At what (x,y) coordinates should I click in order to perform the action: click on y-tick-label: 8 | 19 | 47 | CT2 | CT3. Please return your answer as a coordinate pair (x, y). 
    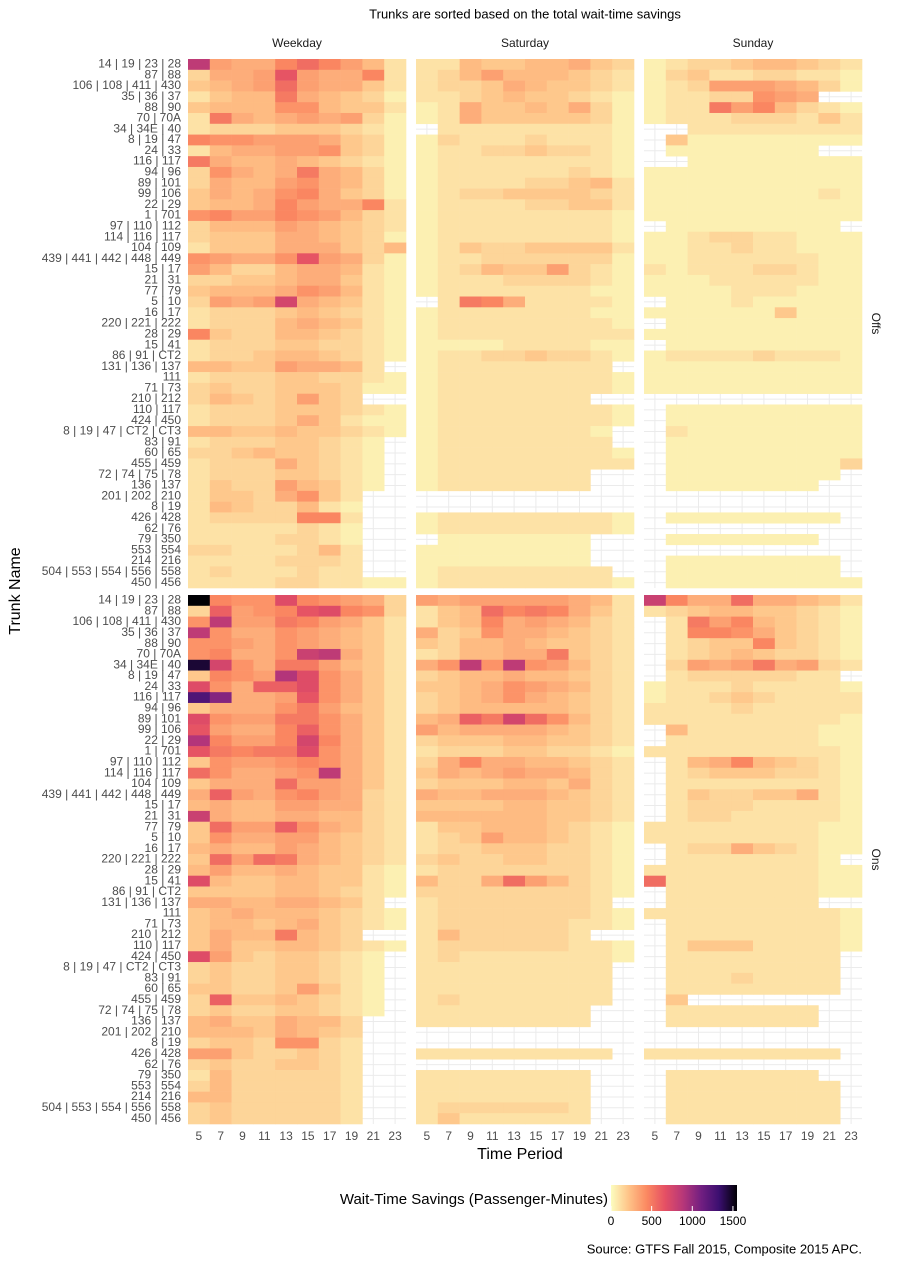
    Looking at the image, I should click on (122, 431).